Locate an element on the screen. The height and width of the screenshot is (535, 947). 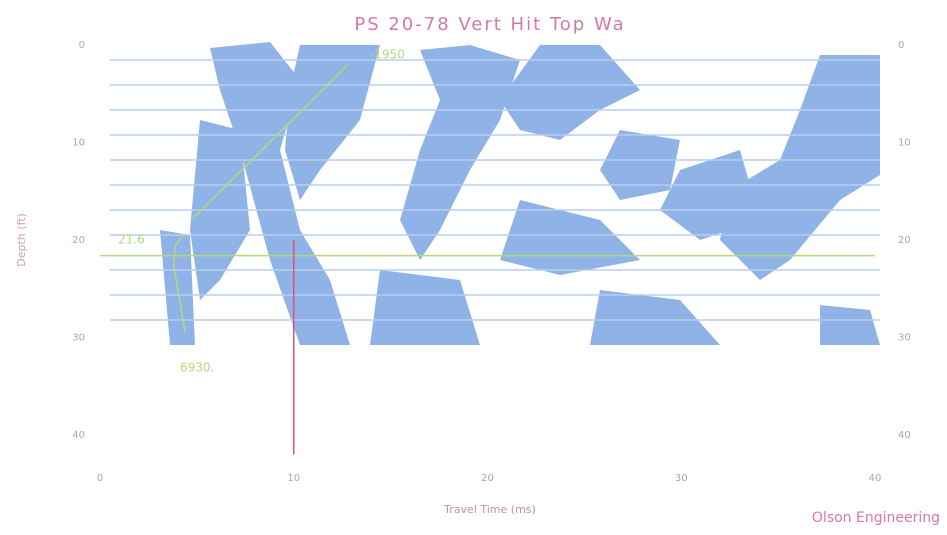
y-tick-label: 20 is located at coordinates (78, 240).